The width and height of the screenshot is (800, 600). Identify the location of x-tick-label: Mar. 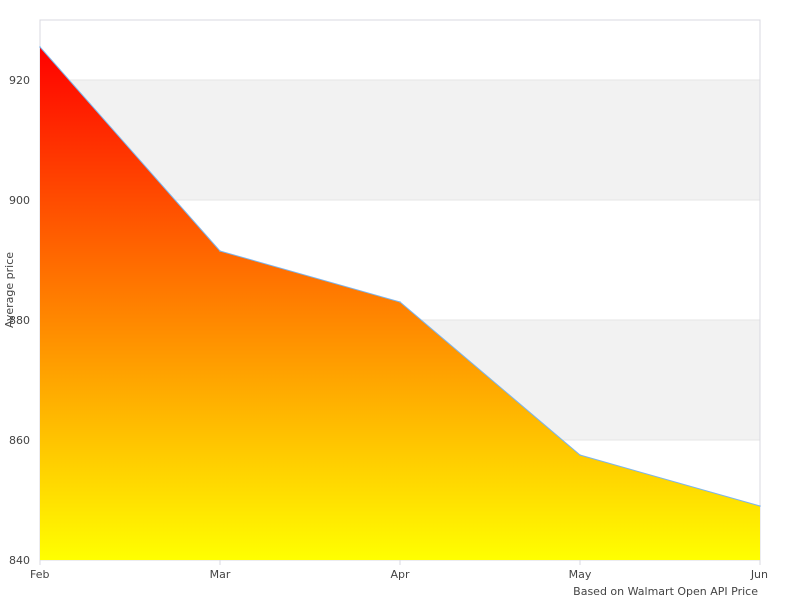
(220, 574).